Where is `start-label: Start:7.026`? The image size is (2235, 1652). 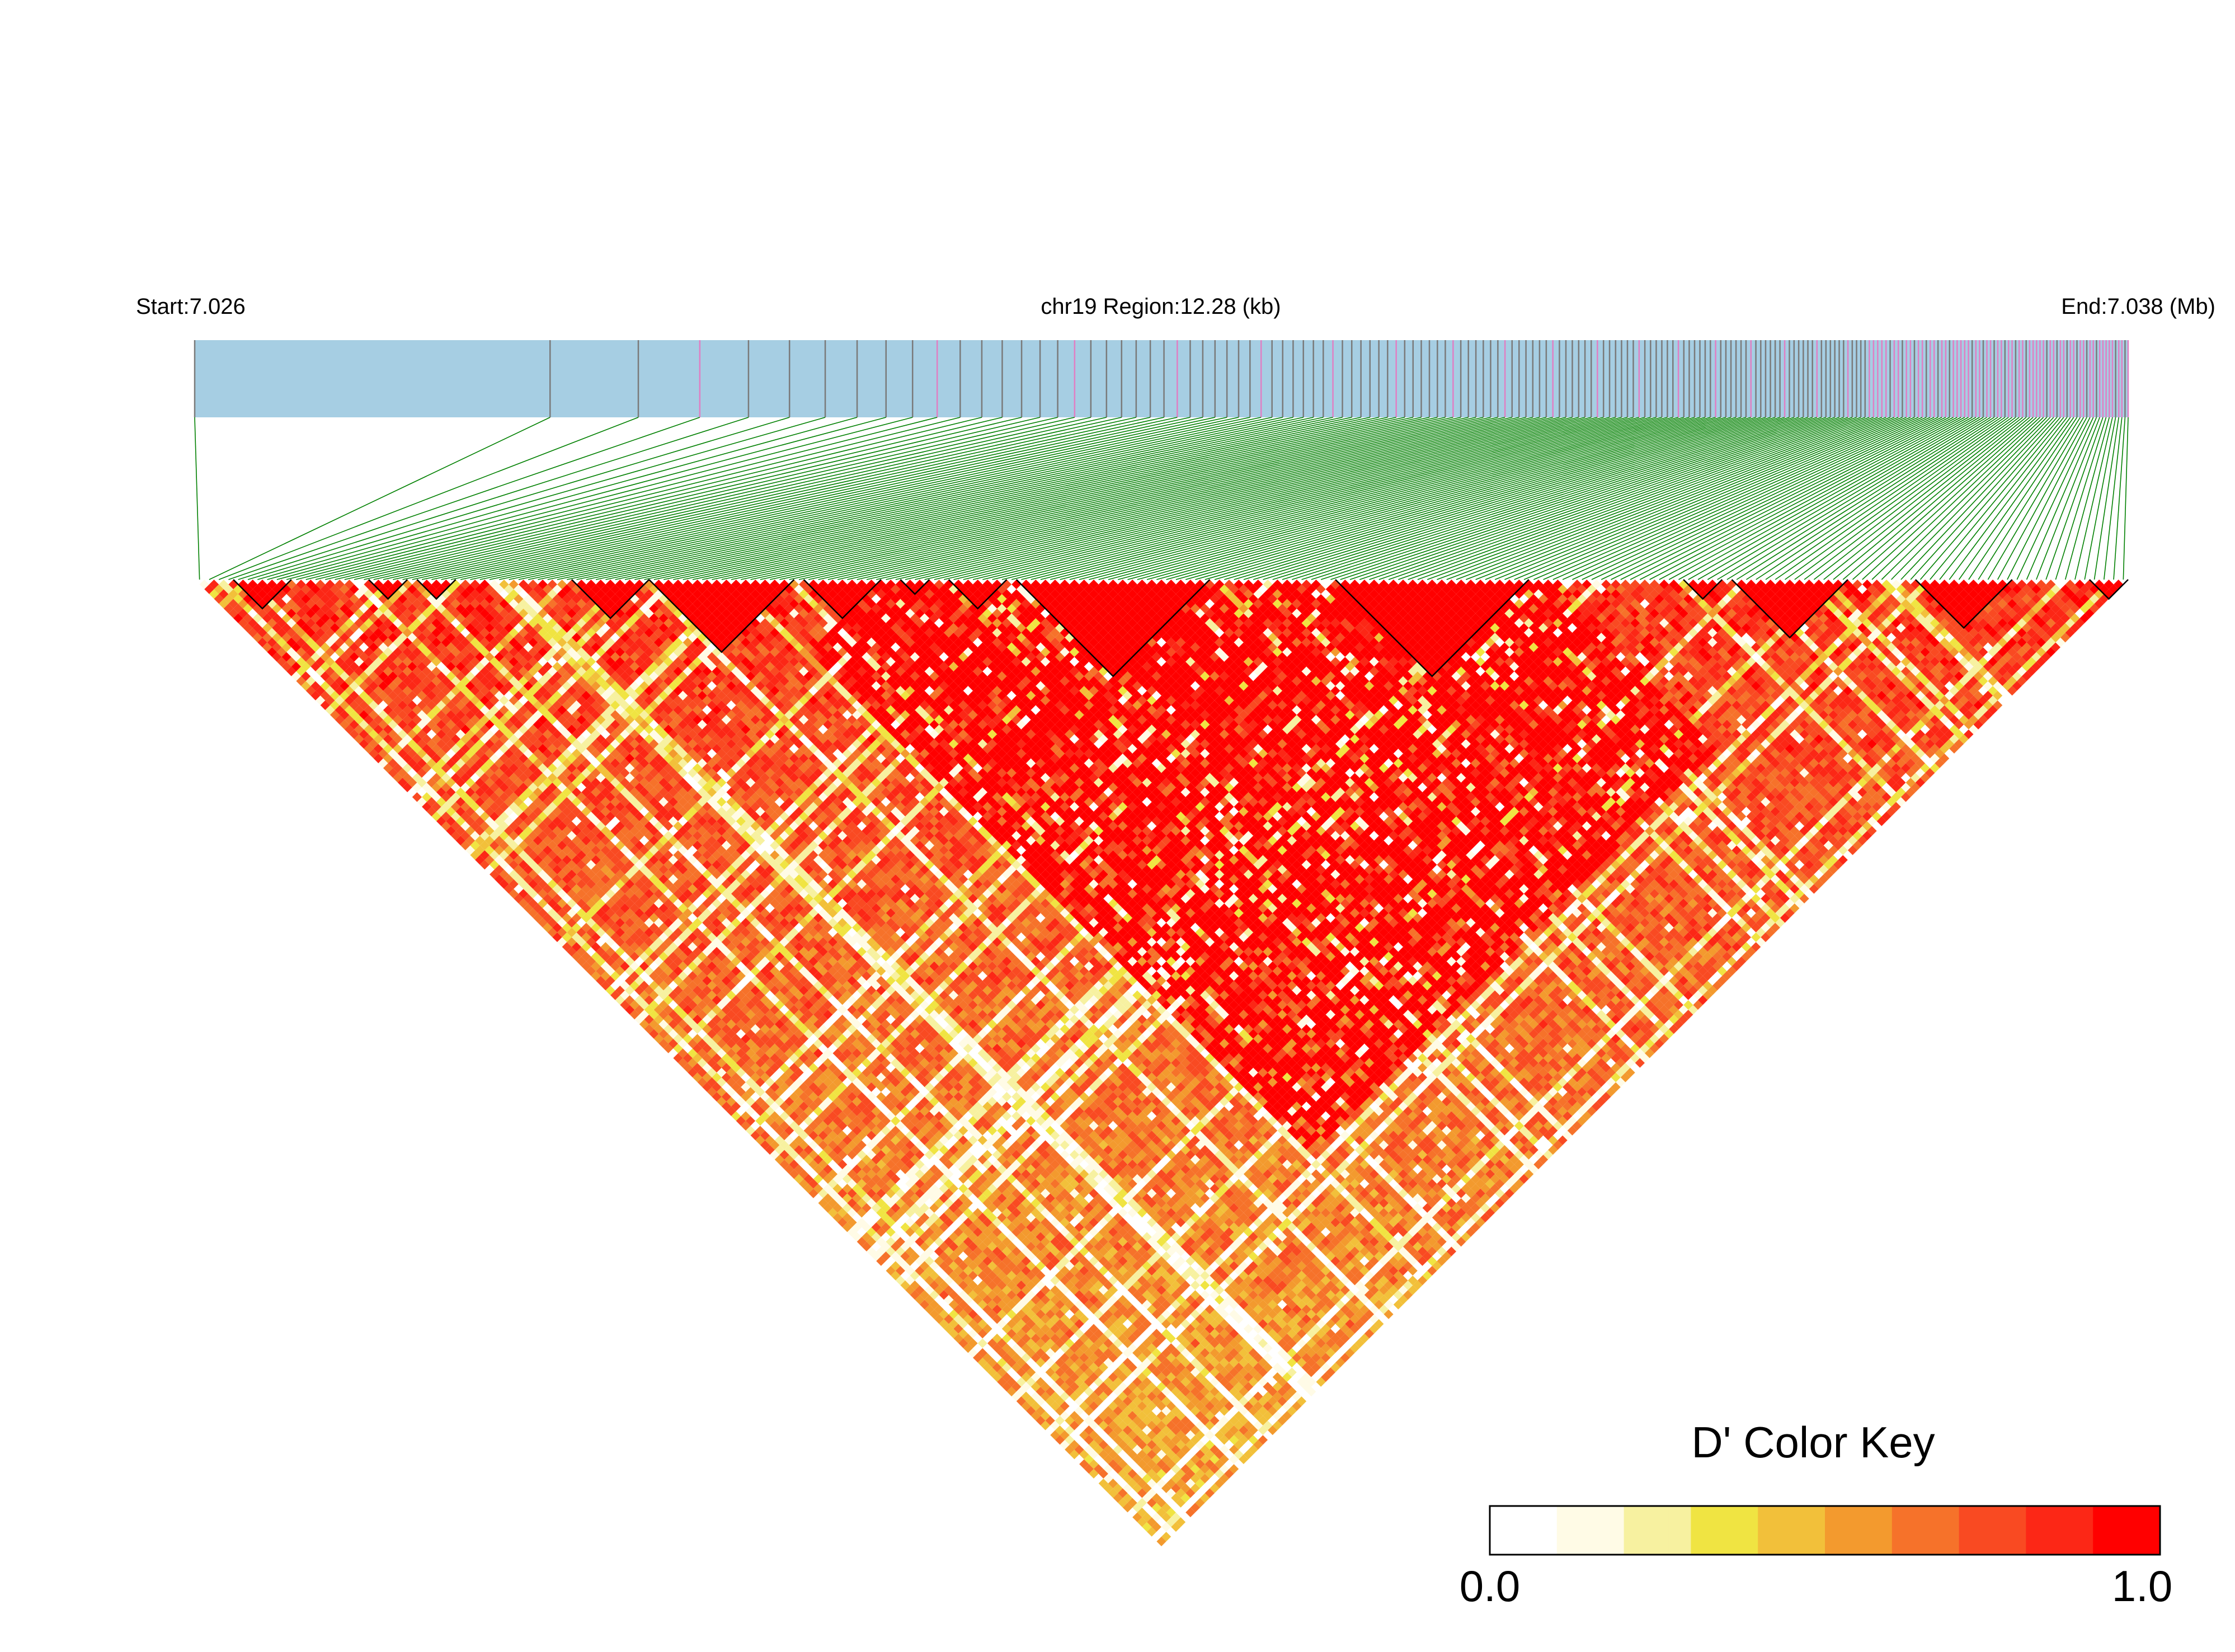 start-label: Start:7.026 is located at coordinates (191, 306).